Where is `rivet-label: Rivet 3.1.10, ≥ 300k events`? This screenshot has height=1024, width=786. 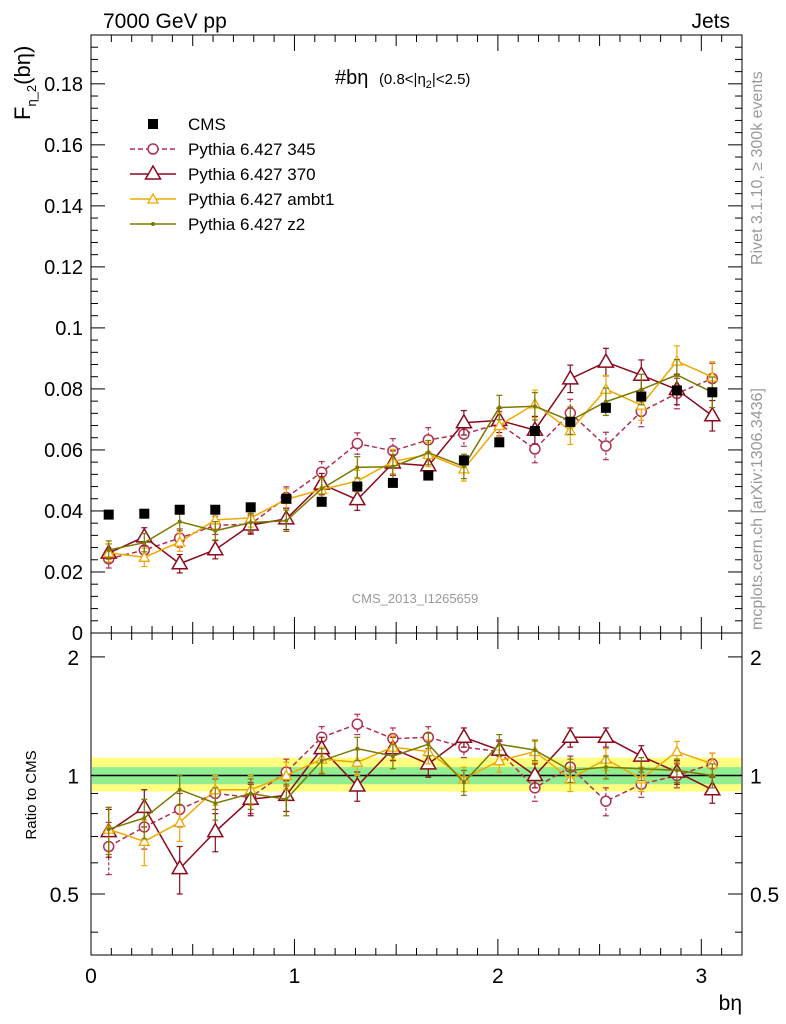
rivet-label: Rivet 3.1.10, ≥ 300k events is located at coordinates (757, 168).